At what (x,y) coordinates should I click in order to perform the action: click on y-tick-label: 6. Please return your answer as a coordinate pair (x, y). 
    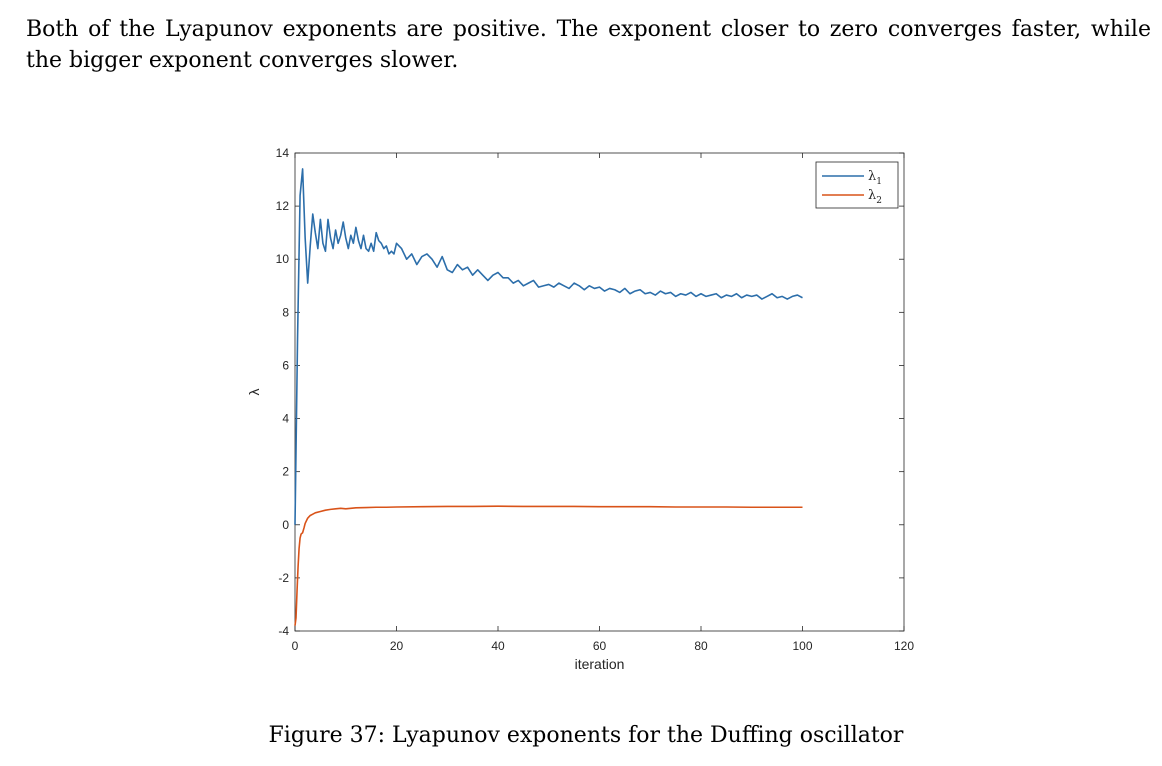
    Looking at the image, I should click on (285, 365).